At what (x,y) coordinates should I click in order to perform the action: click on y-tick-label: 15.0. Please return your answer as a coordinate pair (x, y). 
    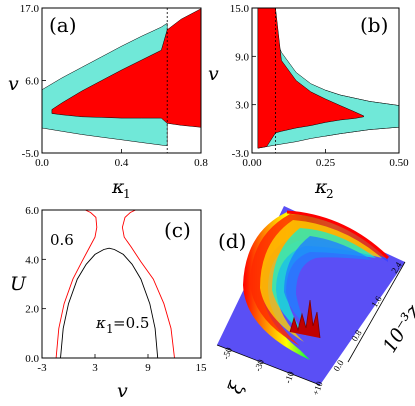
    Looking at the image, I should click on (240, 9).